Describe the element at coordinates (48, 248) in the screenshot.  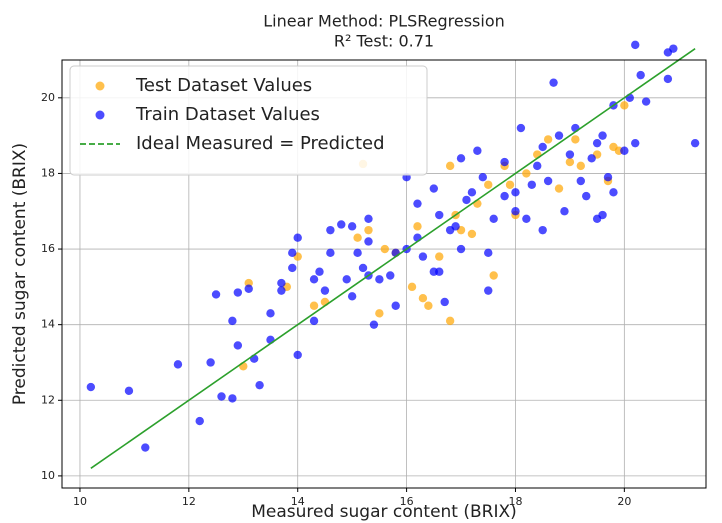
I see `y-tick-label: 16` at that location.